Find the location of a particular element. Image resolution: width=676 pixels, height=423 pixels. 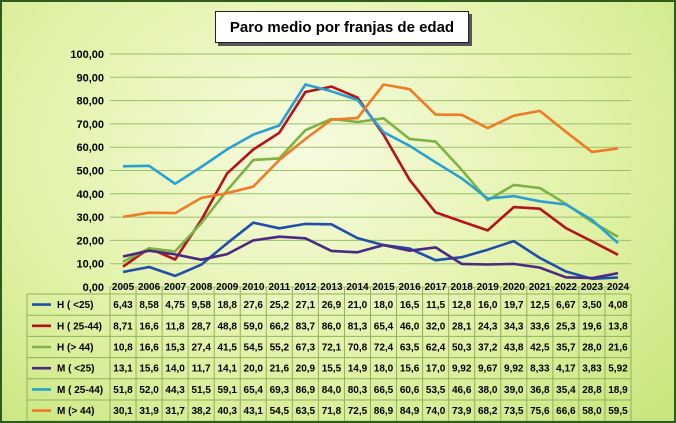

table-cell: 12,8 is located at coordinates (462, 305).